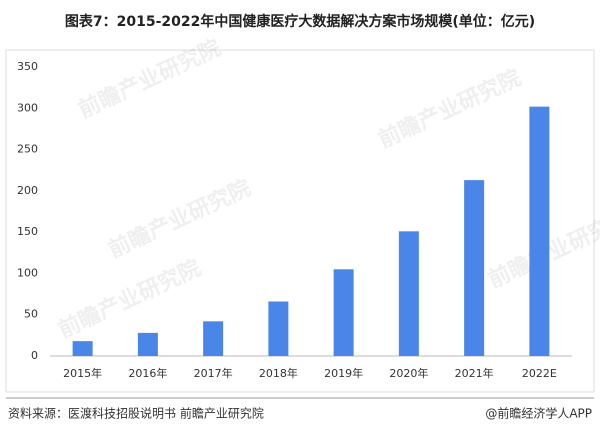 Image resolution: width=600 pixels, height=435 pixels. What do you see at coordinates (408, 373) in the screenshot?
I see `x-tick-label: 2020年` at bounding box center [408, 373].